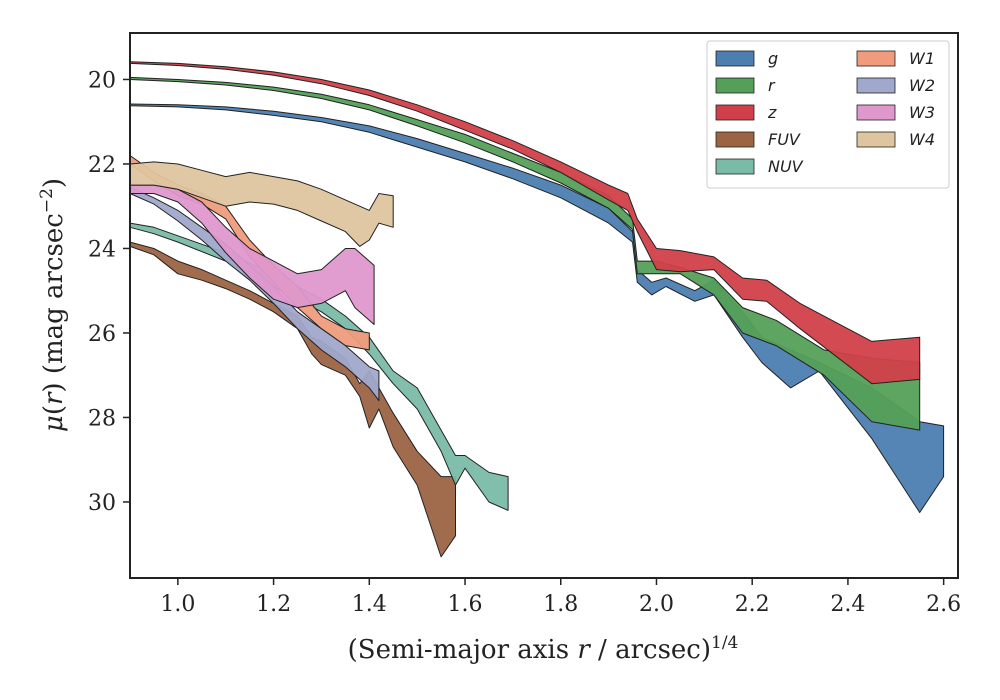  I want to click on legend-label-w2: W2, so click(922, 85).